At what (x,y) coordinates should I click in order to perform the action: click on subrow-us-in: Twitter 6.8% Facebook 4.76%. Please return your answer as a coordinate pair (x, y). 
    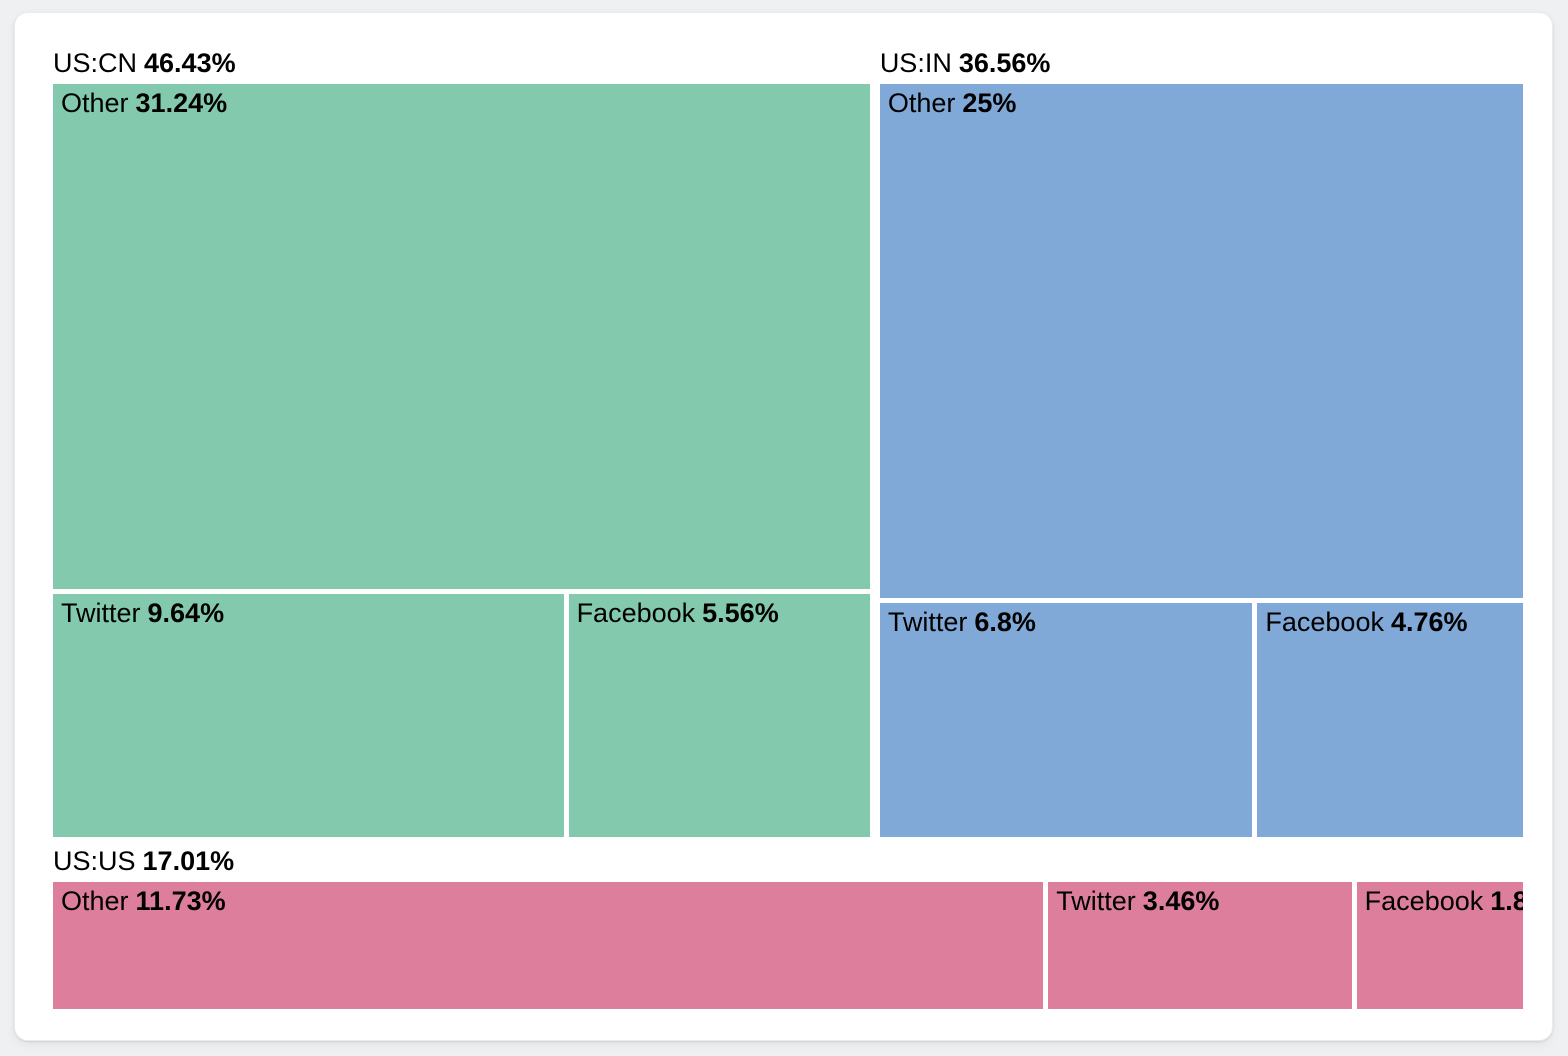
    Looking at the image, I should click on (1201, 720).